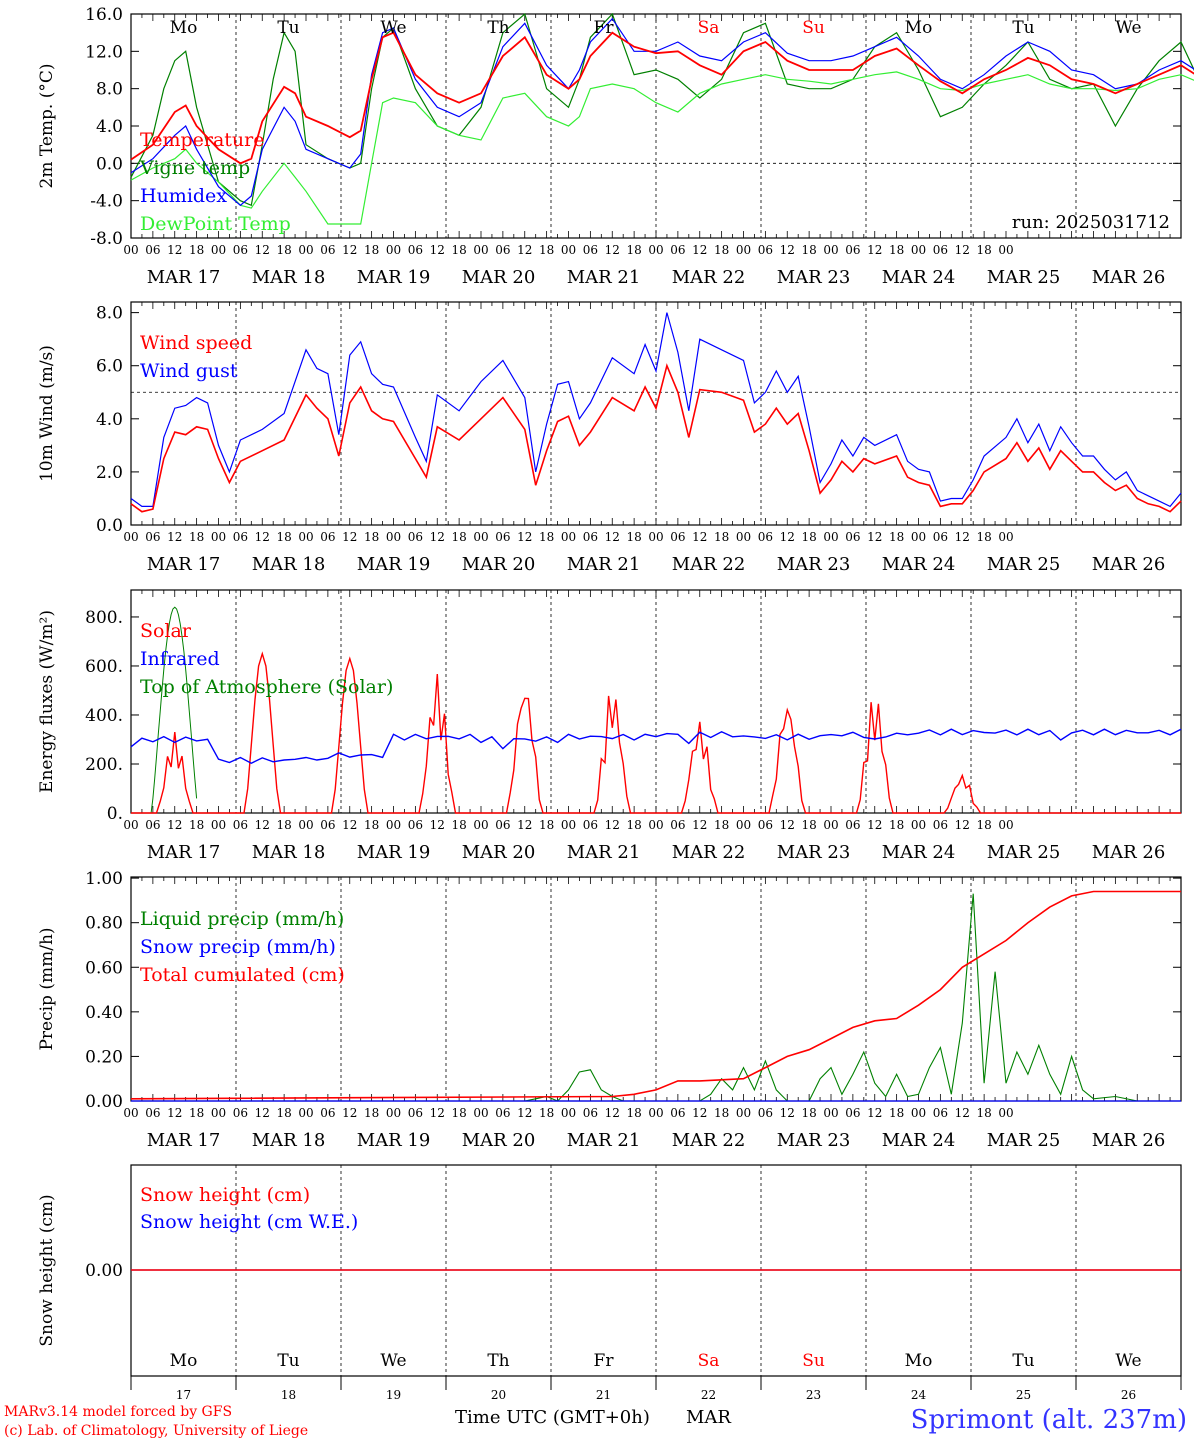  I want to click on model-credit: MARv3.14 model forced by GFS, so click(118, 1412).